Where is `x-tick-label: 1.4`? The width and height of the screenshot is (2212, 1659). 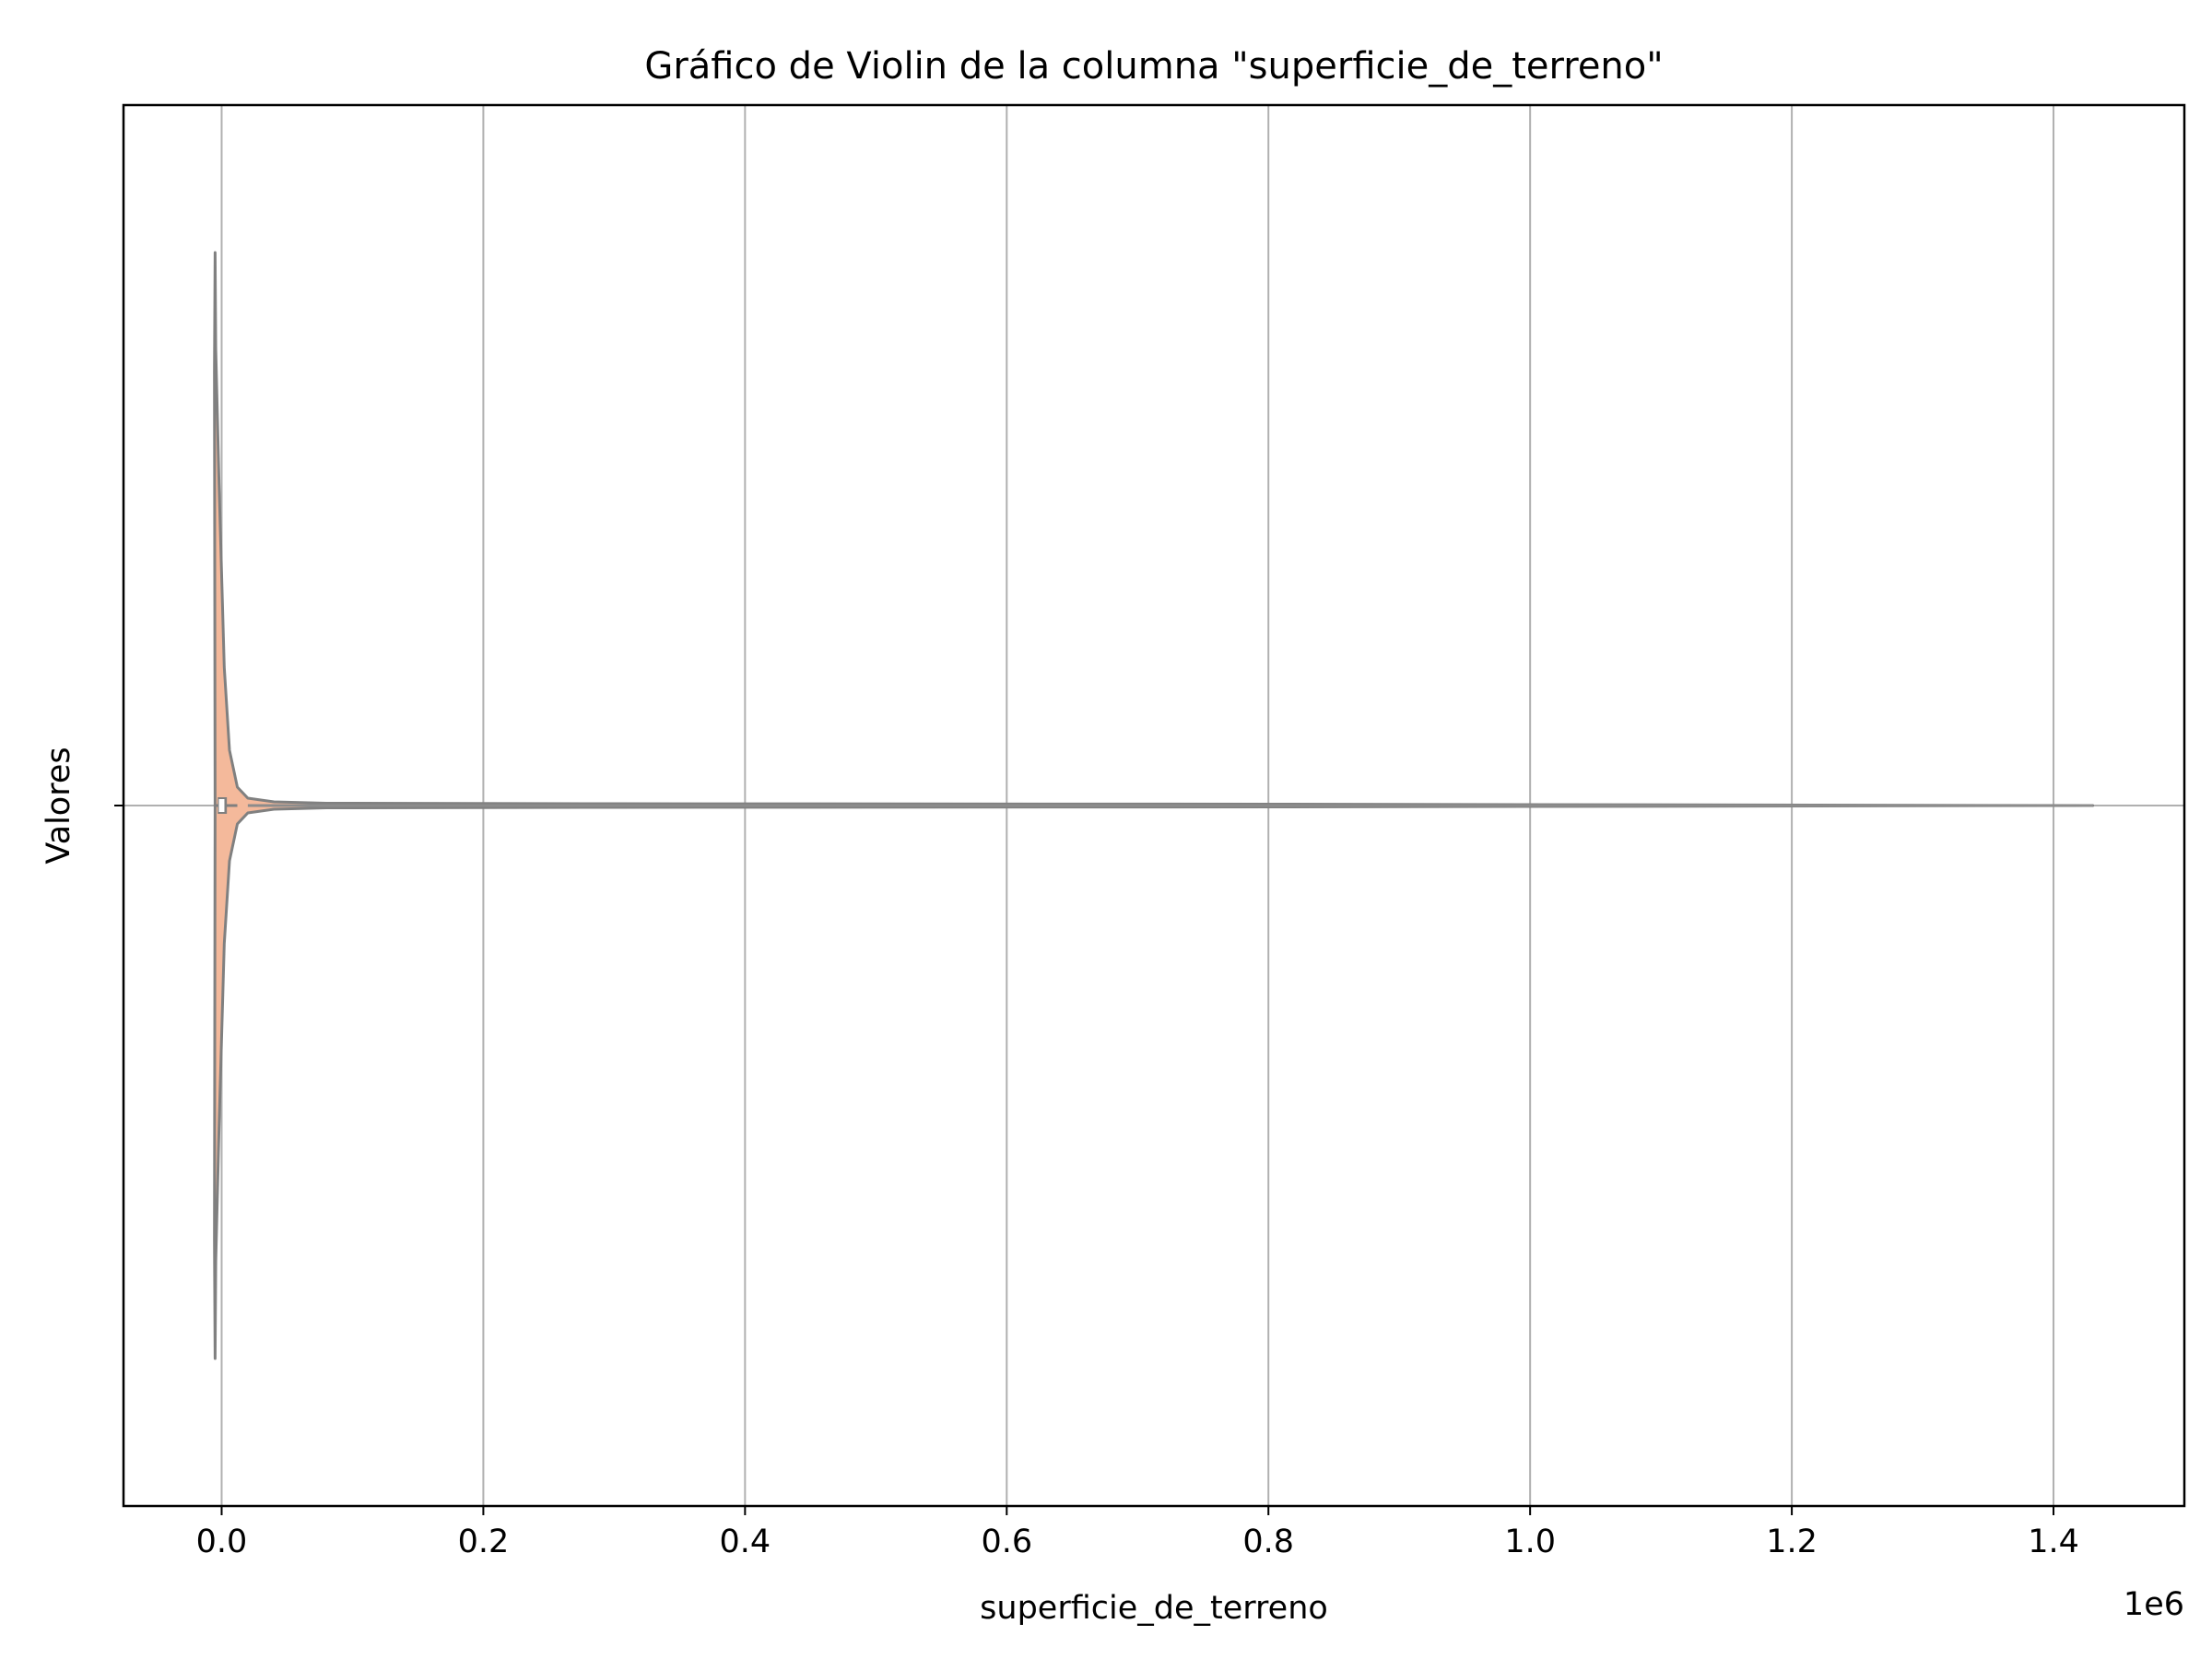
x-tick-label: 1.4 is located at coordinates (2053, 1542).